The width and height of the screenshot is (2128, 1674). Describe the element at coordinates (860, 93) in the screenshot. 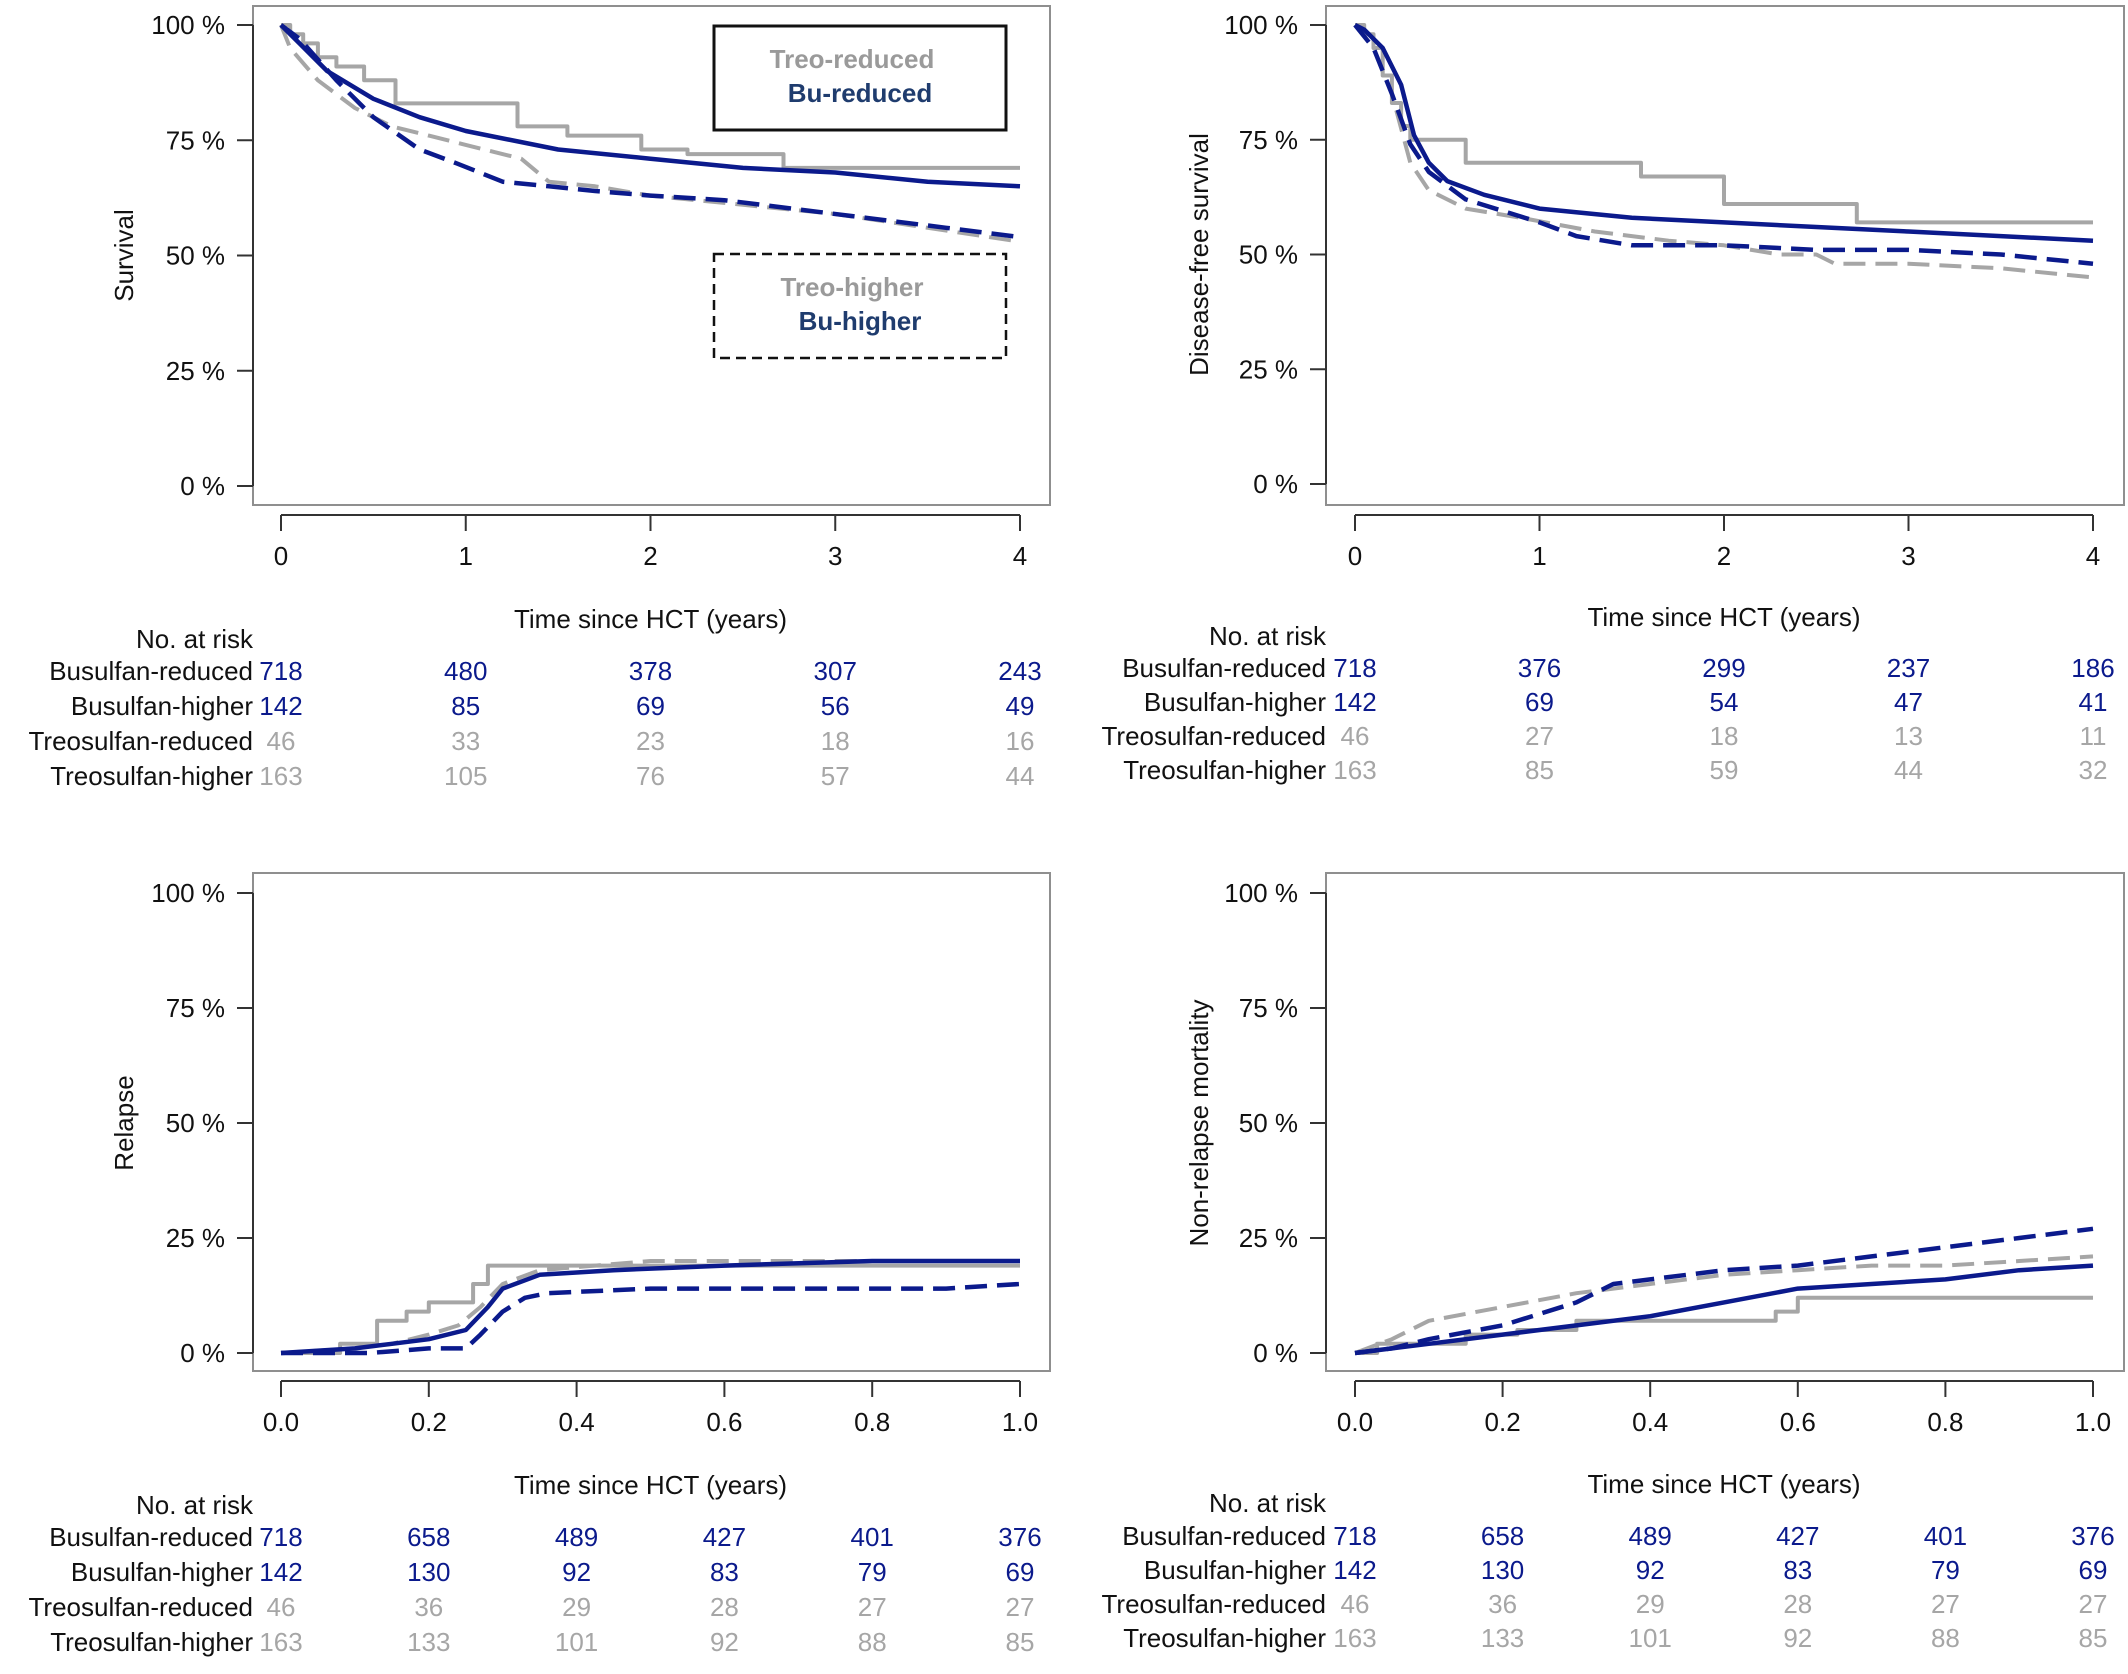

I see `legend-entry: Bu-reduced` at that location.